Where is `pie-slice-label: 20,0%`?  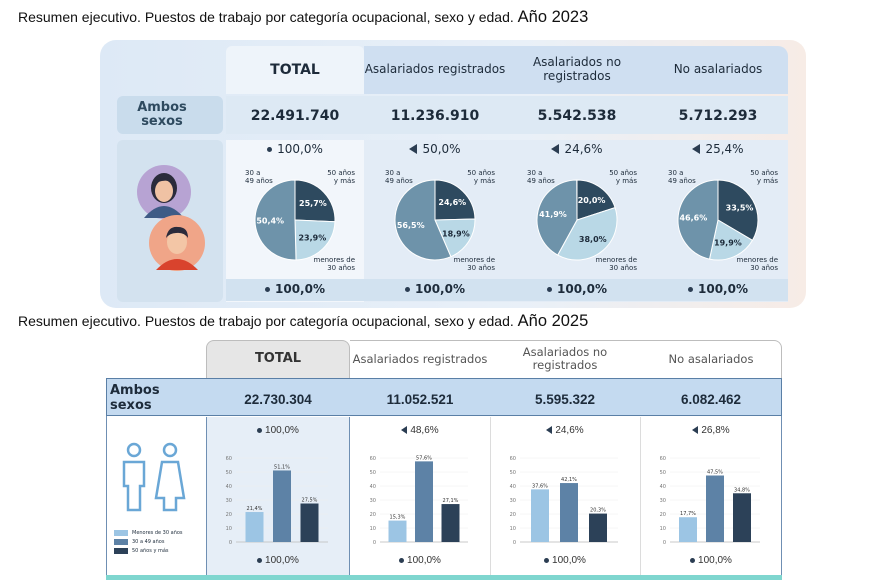 pie-slice-label: 20,0% is located at coordinates (592, 200).